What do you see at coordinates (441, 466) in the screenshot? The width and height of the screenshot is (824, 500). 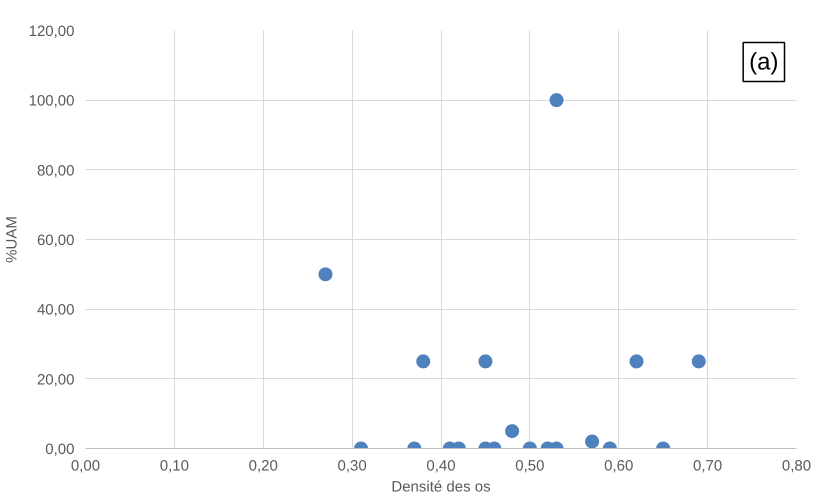 I see `x-tick-label: 0,40` at bounding box center [441, 466].